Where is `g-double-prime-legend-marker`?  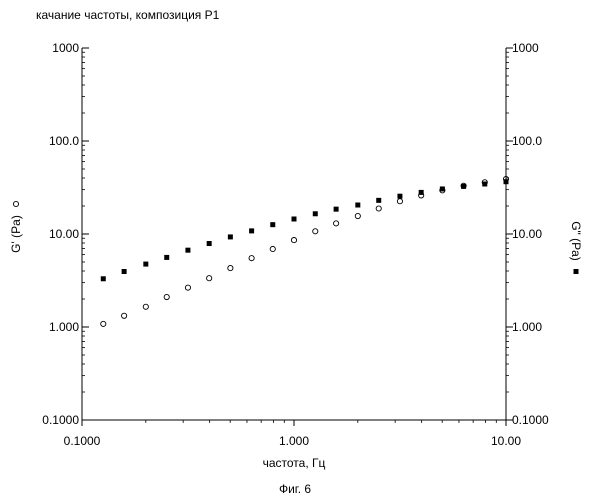 g-double-prime-legend-marker is located at coordinates (576, 271).